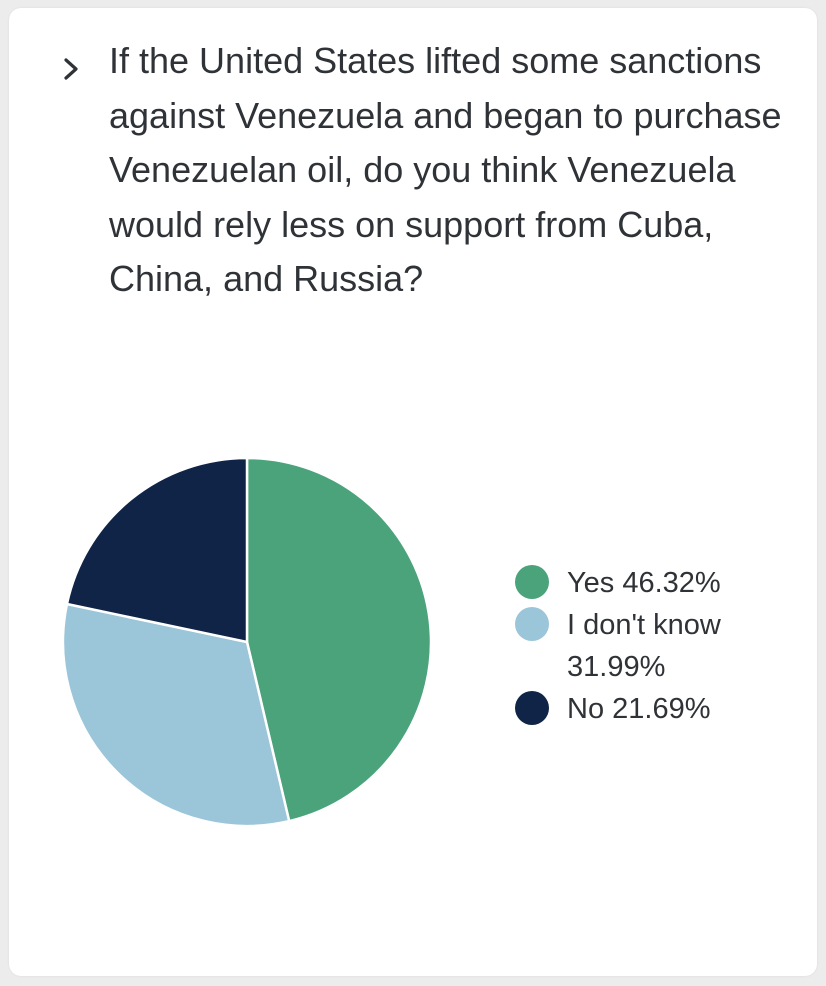  What do you see at coordinates (639, 709) in the screenshot?
I see `legend-label: No 21.69%` at bounding box center [639, 709].